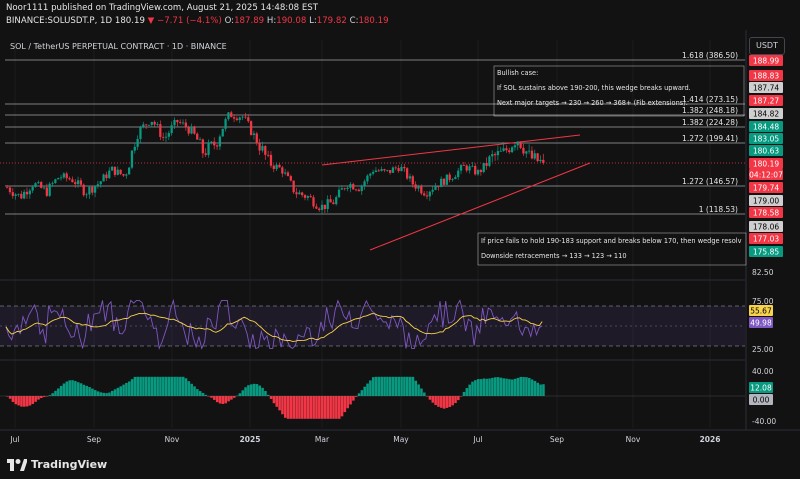 This screenshot has width=800, height=479. Describe the element at coordinates (766, 174) in the screenshot. I see `price-badge-label: 04:12:07` at that location.